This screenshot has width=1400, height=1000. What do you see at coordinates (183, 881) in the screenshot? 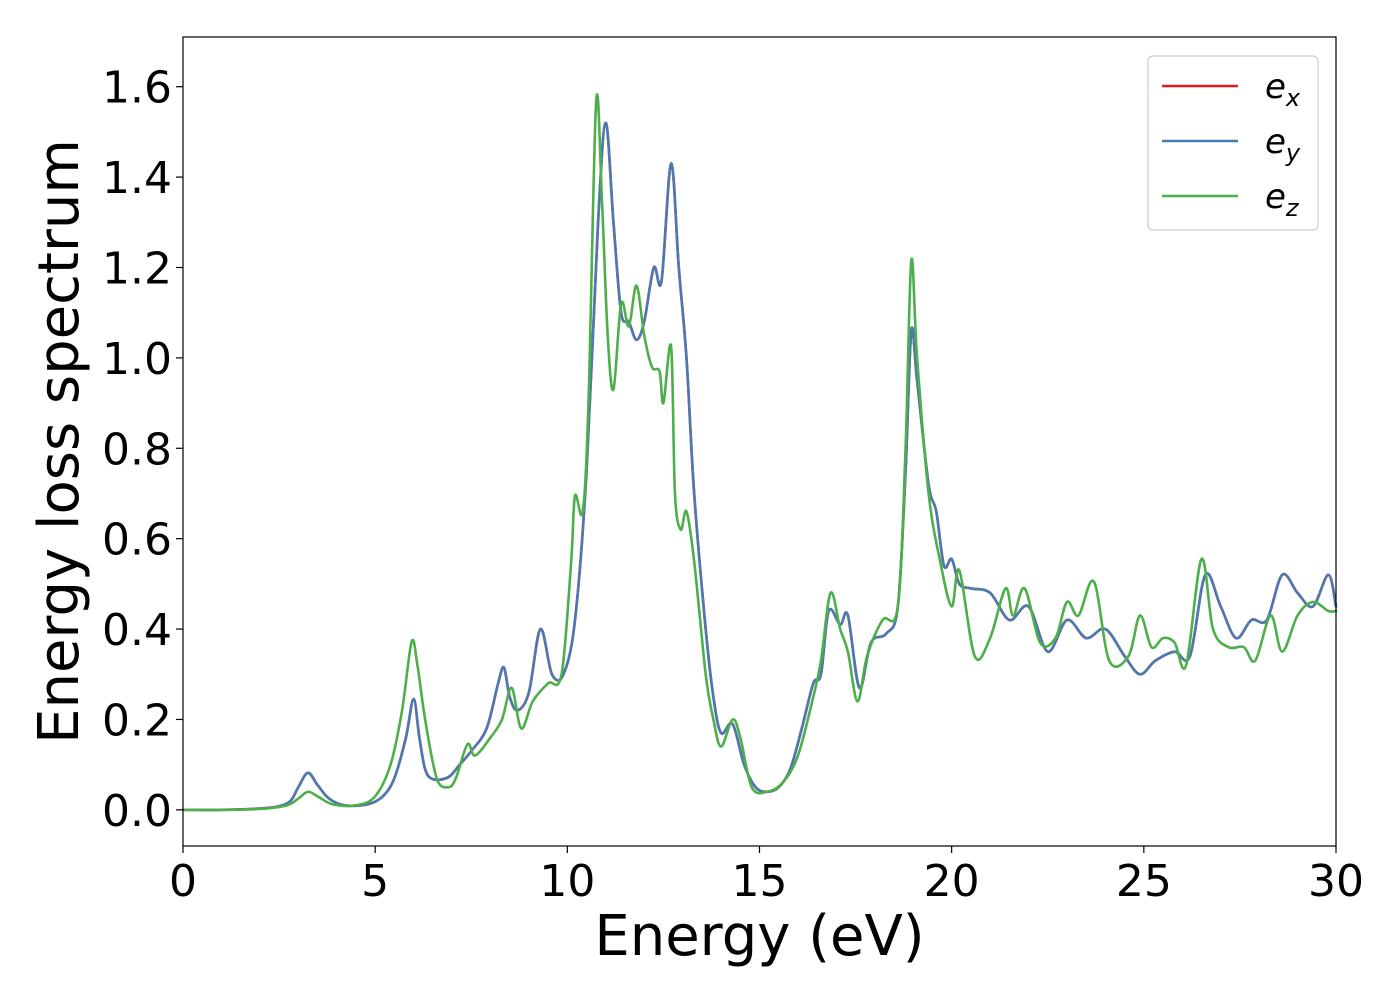
I see `x-tick-label: 0` at bounding box center [183, 881].